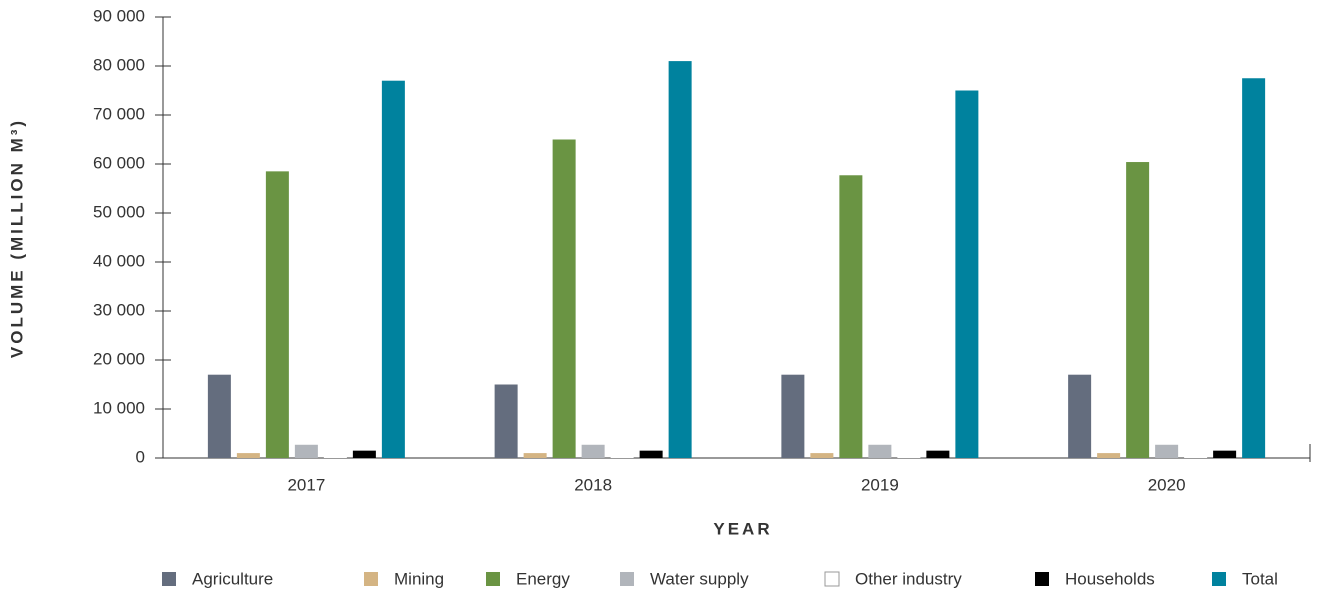  What do you see at coordinates (543, 578) in the screenshot?
I see `legend-label: Energy` at bounding box center [543, 578].